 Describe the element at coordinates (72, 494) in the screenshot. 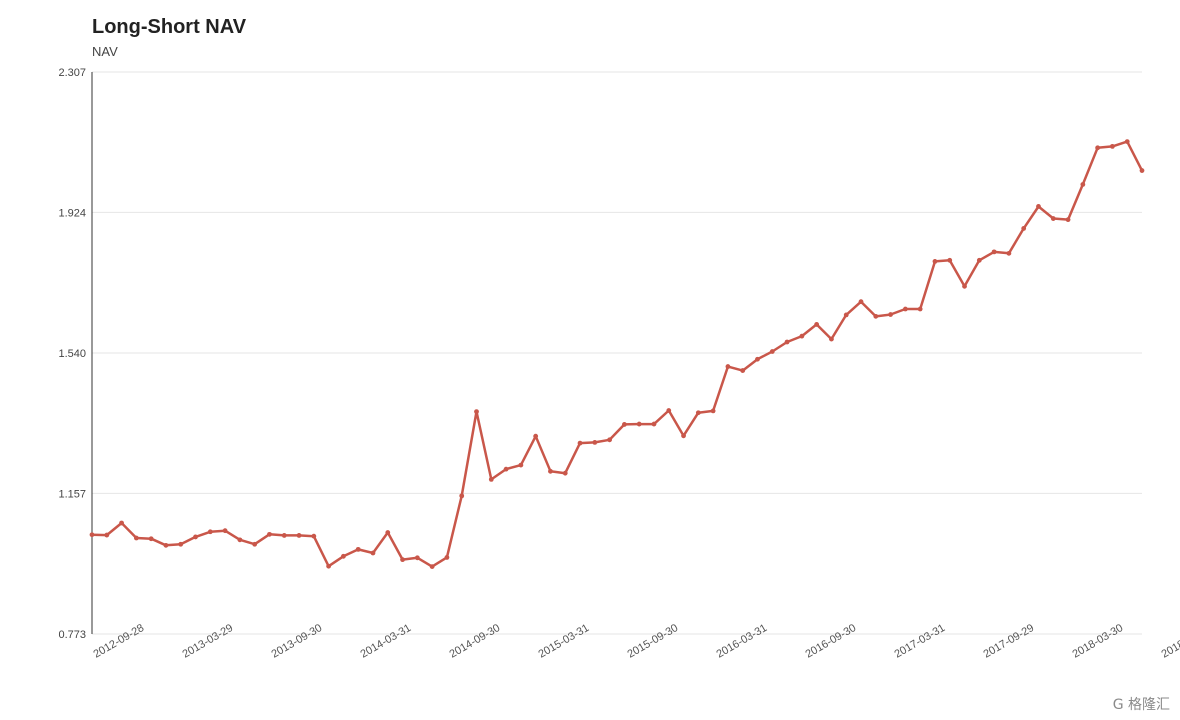

I see `y-tick-label: 1.157` at that location.